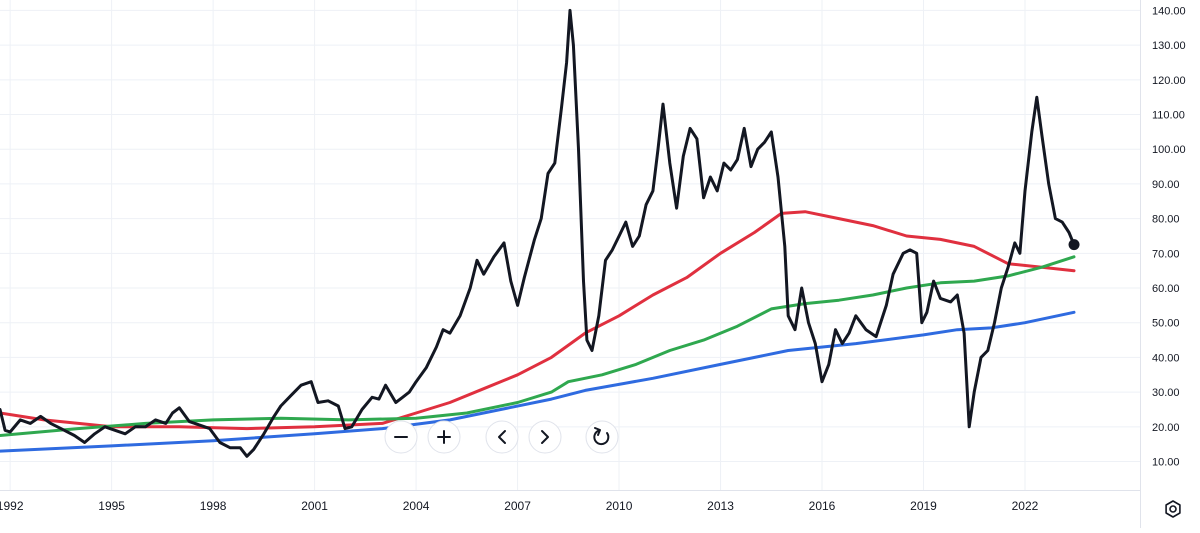  Describe the element at coordinates (111, 506) in the screenshot. I see `x-tick-label: 1995` at that location.